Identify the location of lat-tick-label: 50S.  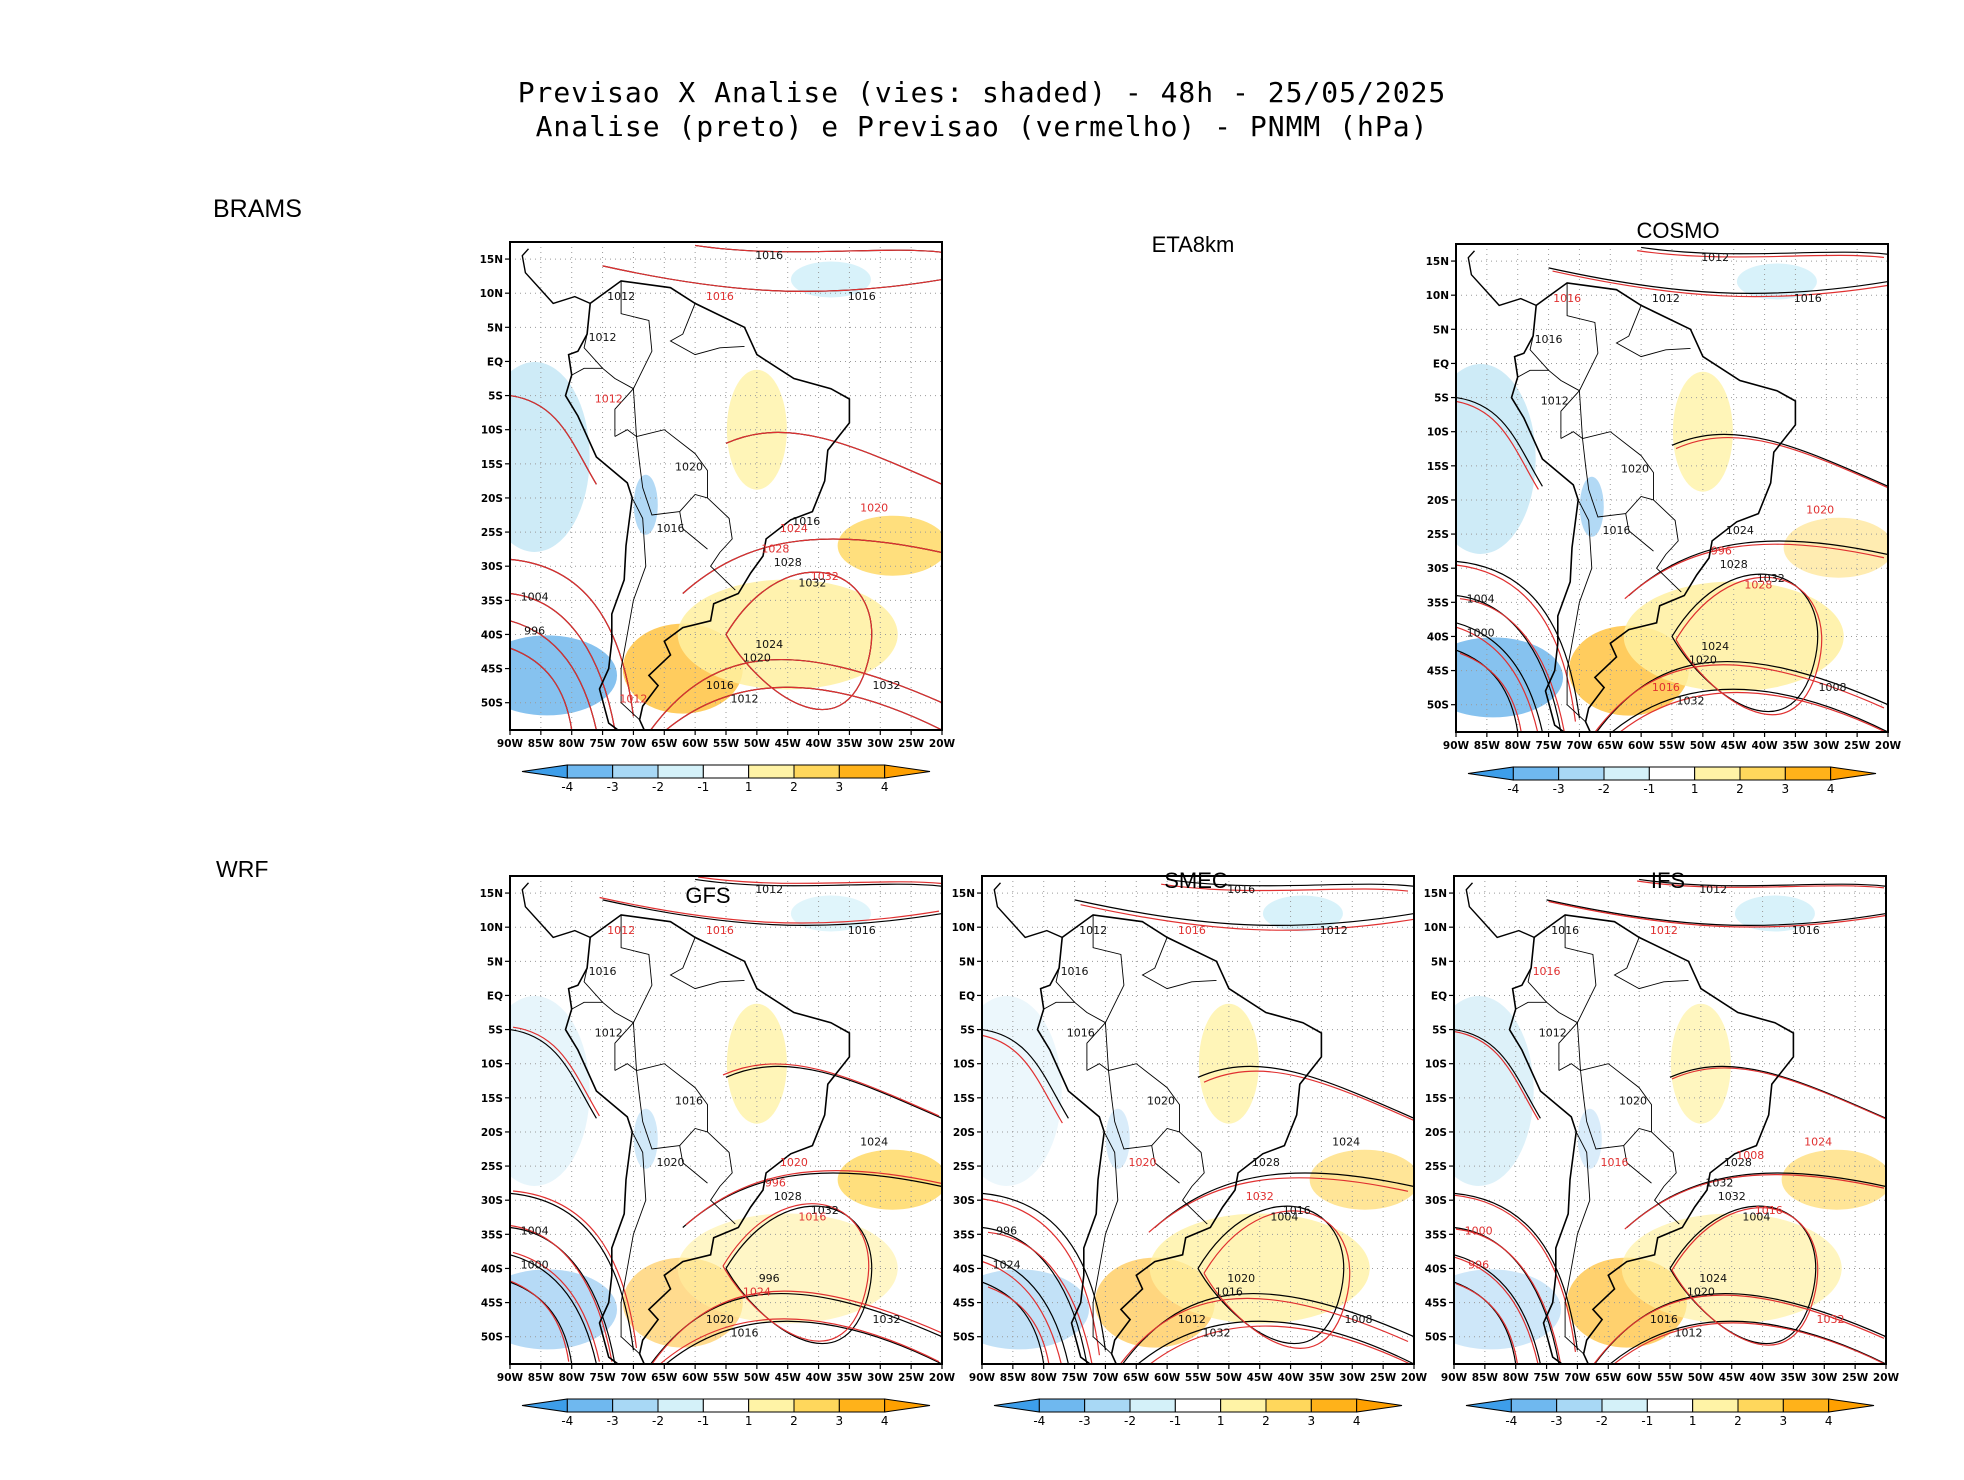
(1438, 706).